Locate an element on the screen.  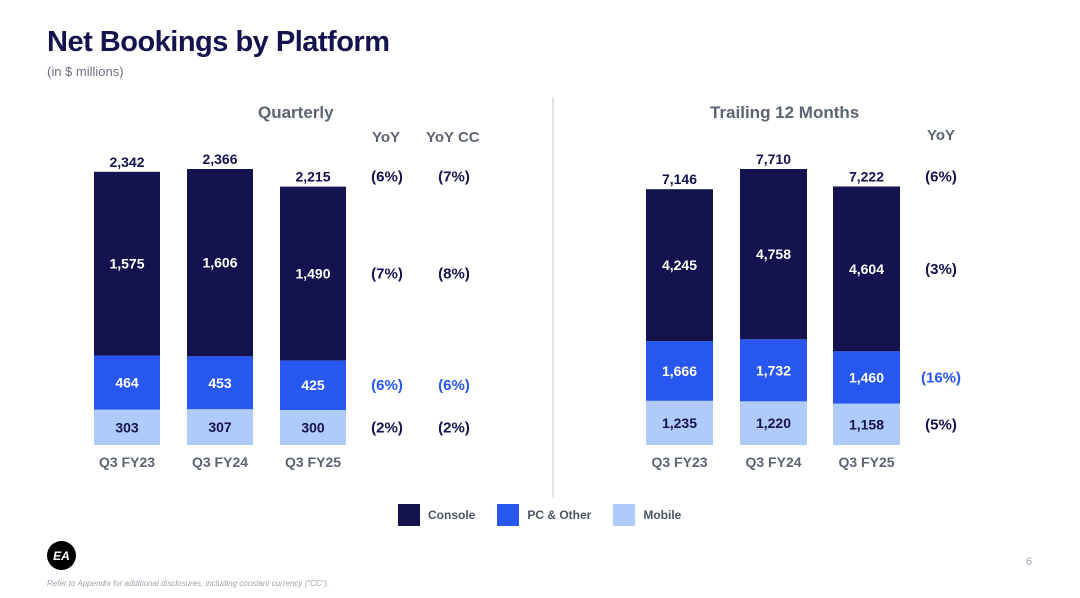
legend-label: PC & Other is located at coordinates (559, 515).